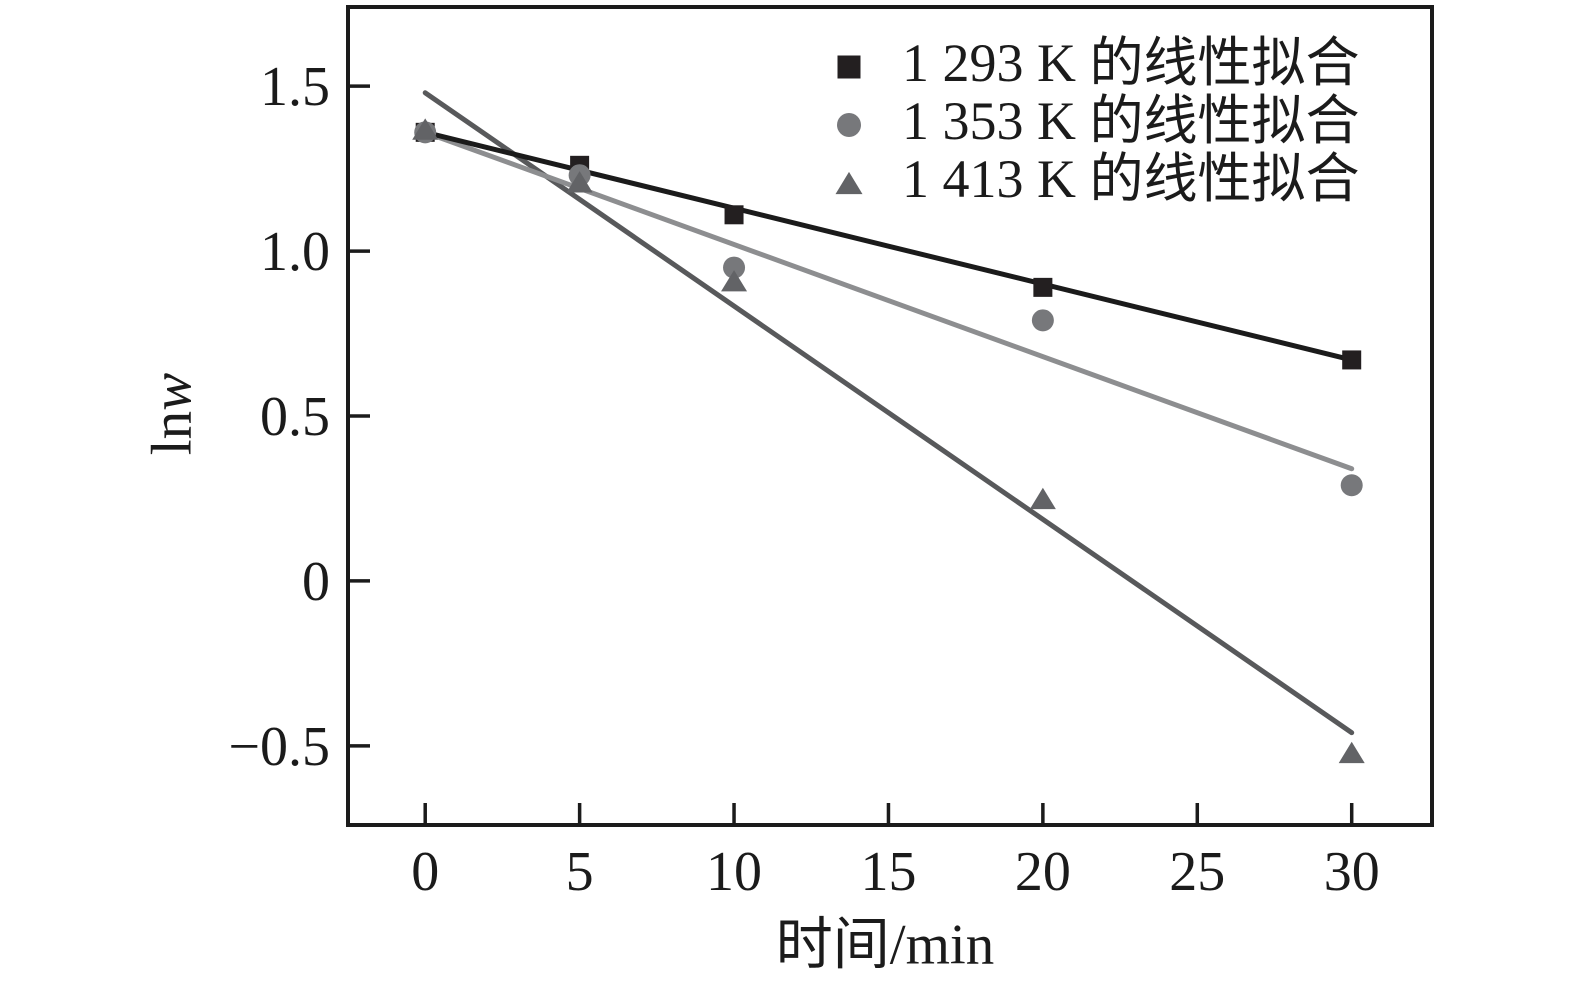  What do you see at coordinates (849, 67) in the screenshot?
I see `legend-marker-square-icon` at bounding box center [849, 67].